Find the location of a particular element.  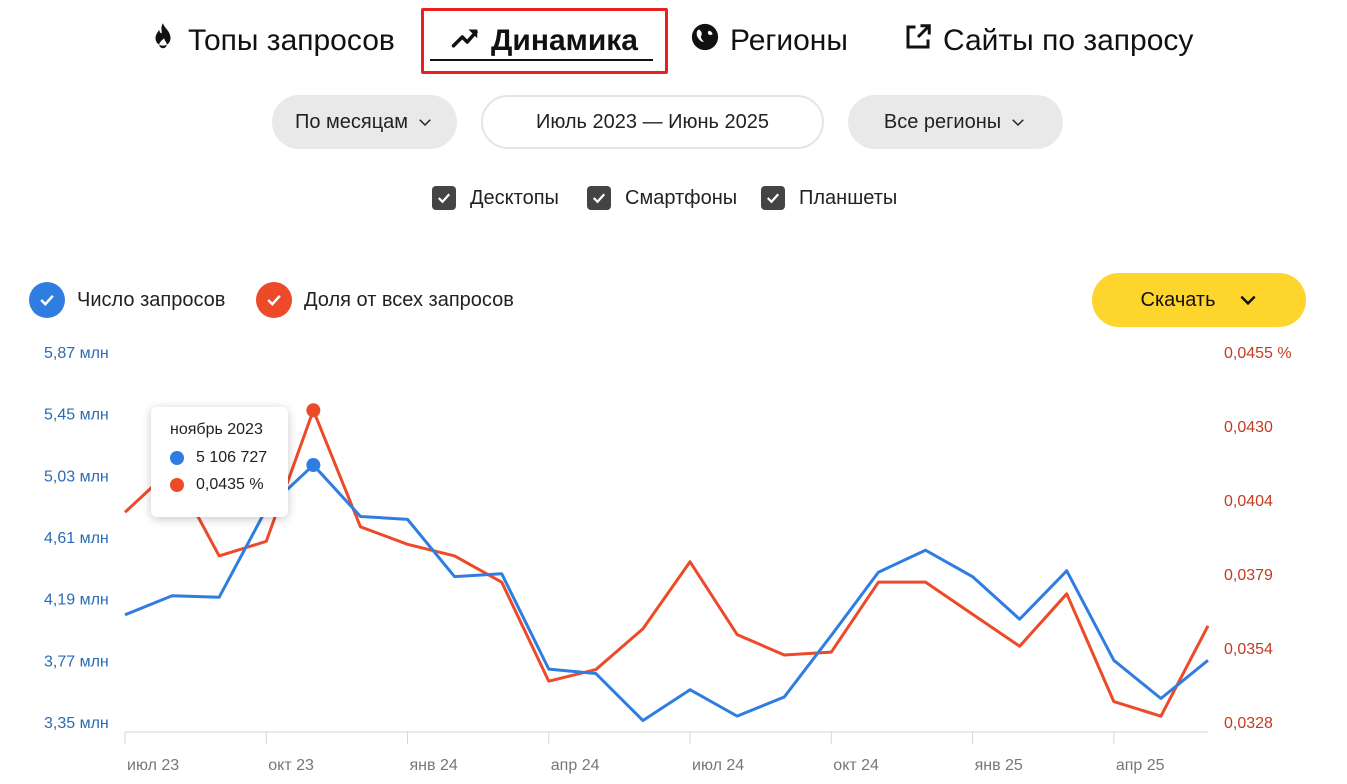

y-left-tick-label: 5,03 млн is located at coordinates (76, 476).